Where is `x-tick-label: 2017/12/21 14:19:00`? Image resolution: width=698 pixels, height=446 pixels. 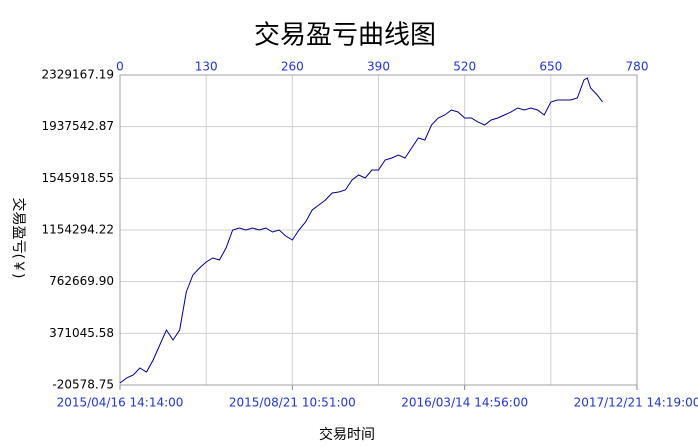 x-tick-label: 2017/12/21 14:19:00 is located at coordinates (636, 403).